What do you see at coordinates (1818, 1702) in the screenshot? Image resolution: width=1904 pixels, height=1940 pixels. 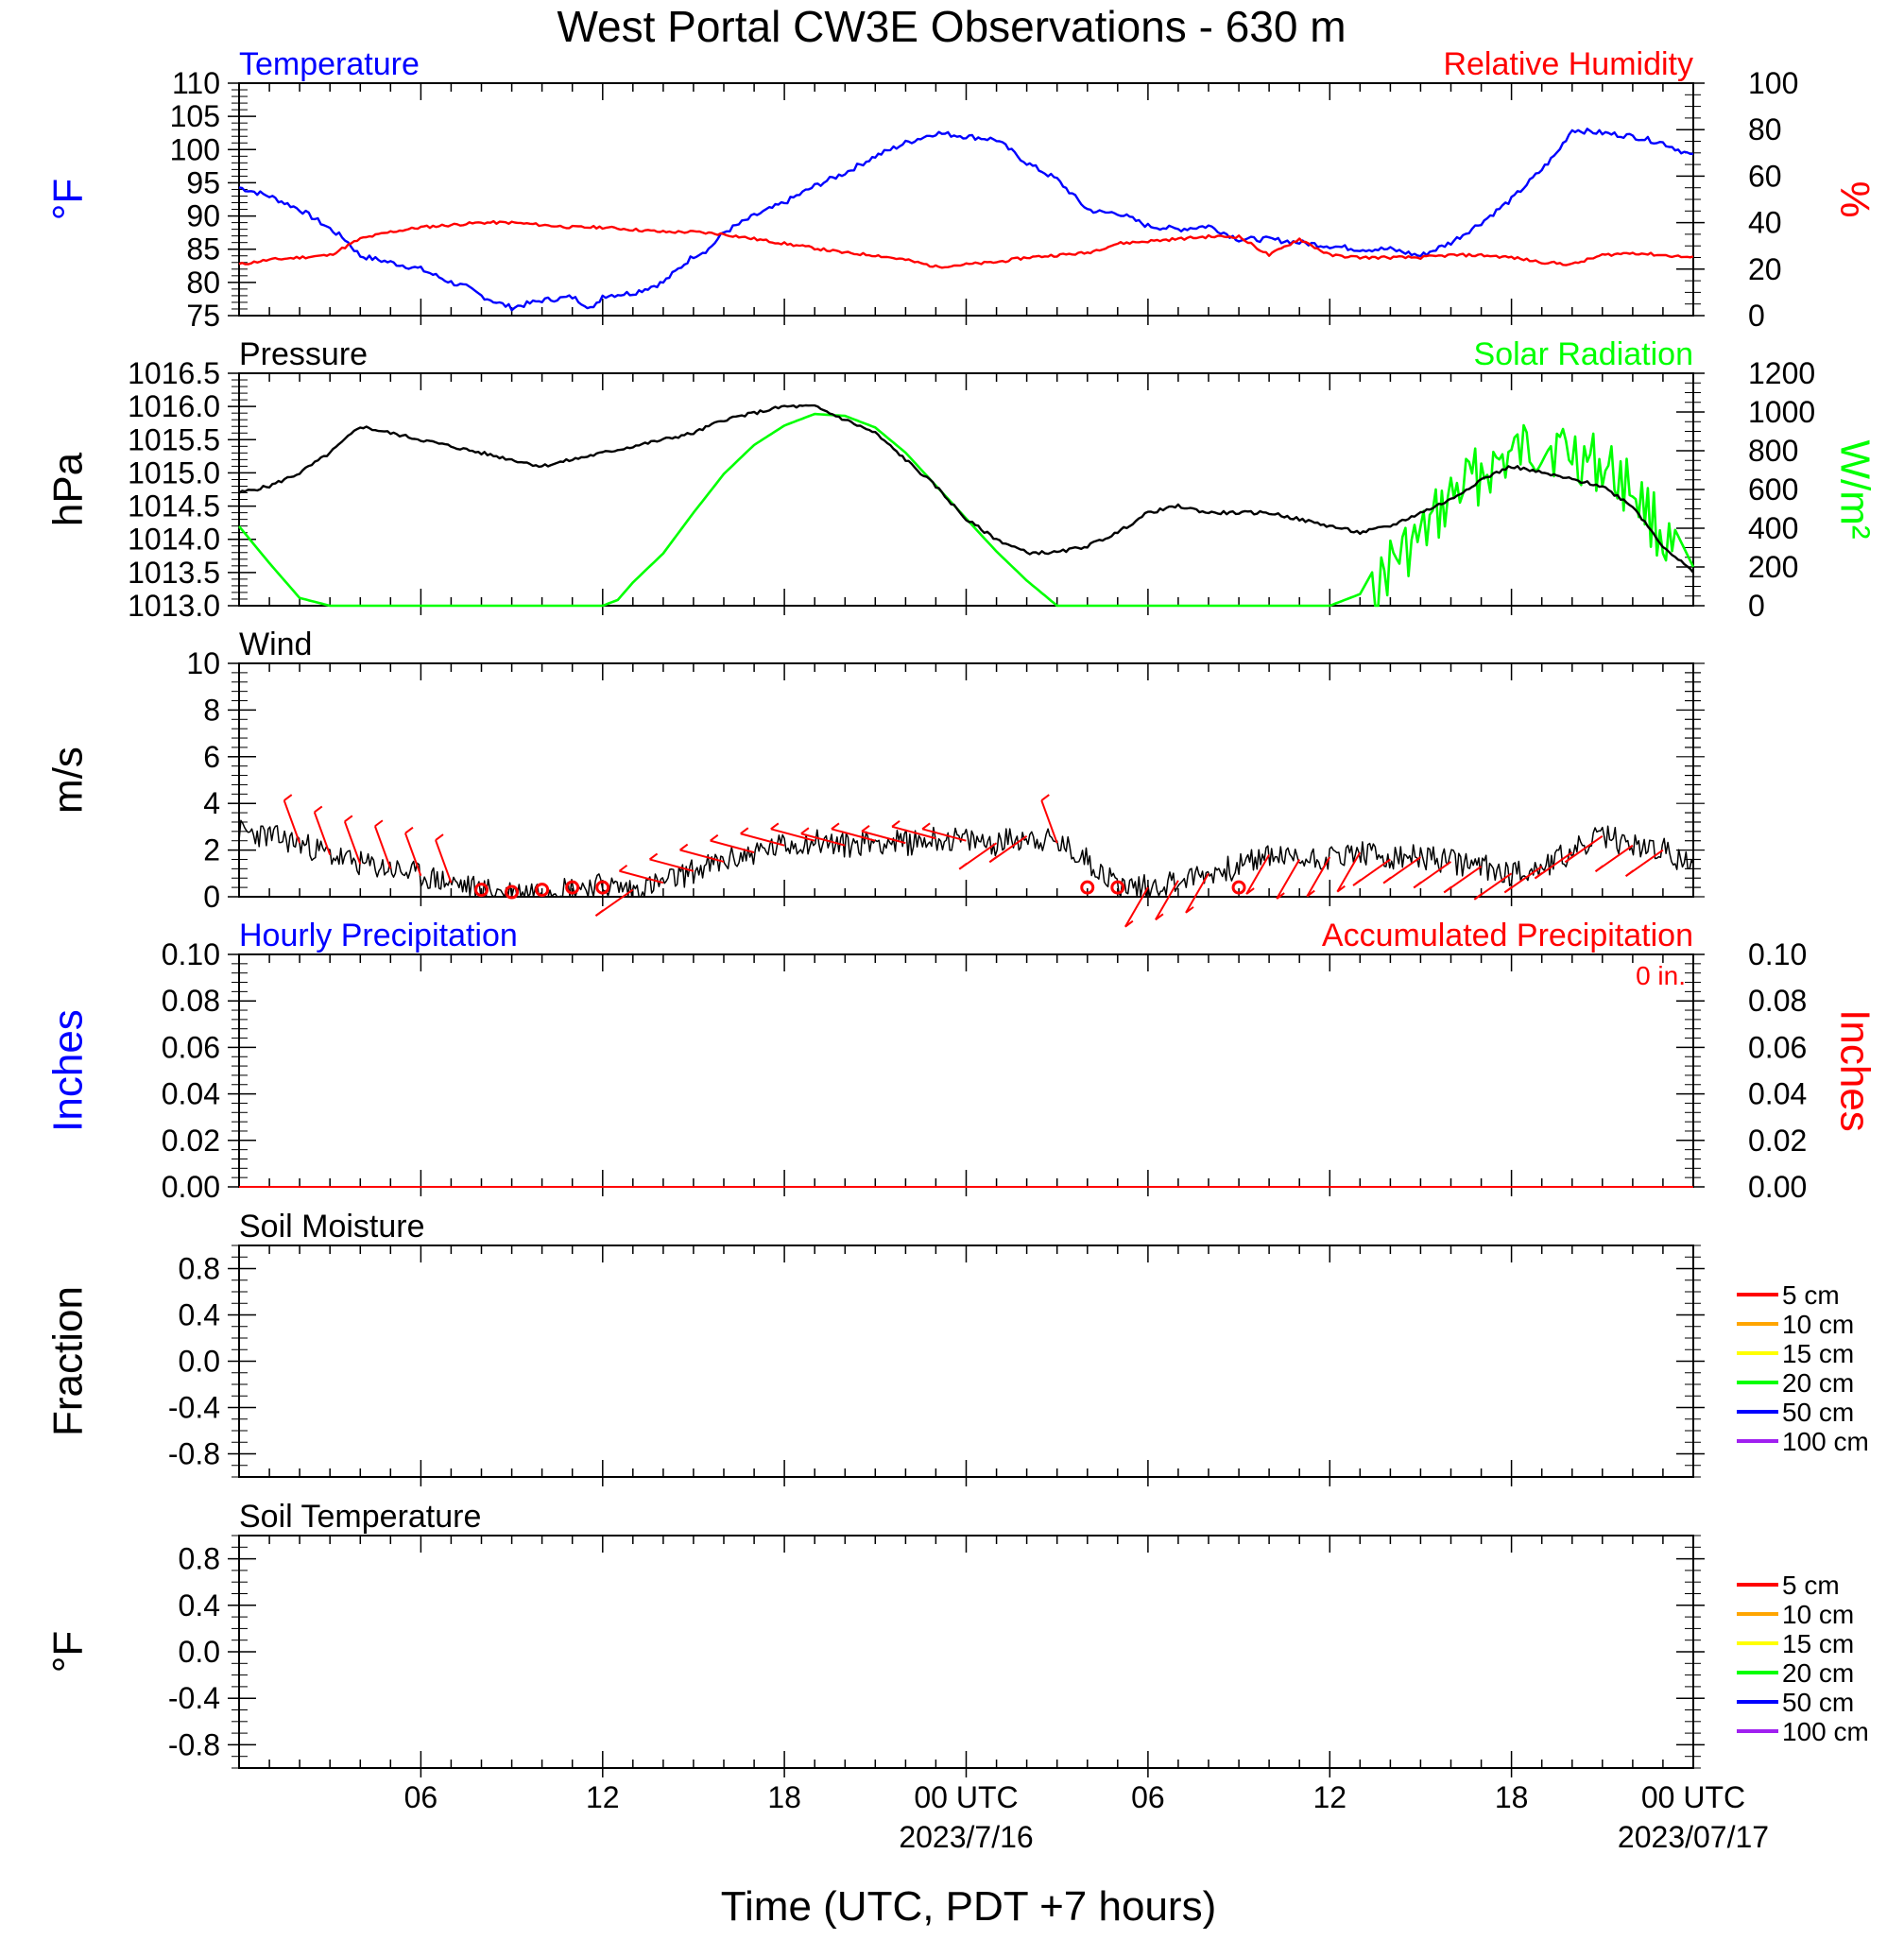 I see `legend-label: 50 cm` at bounding box center [1818, 1702].